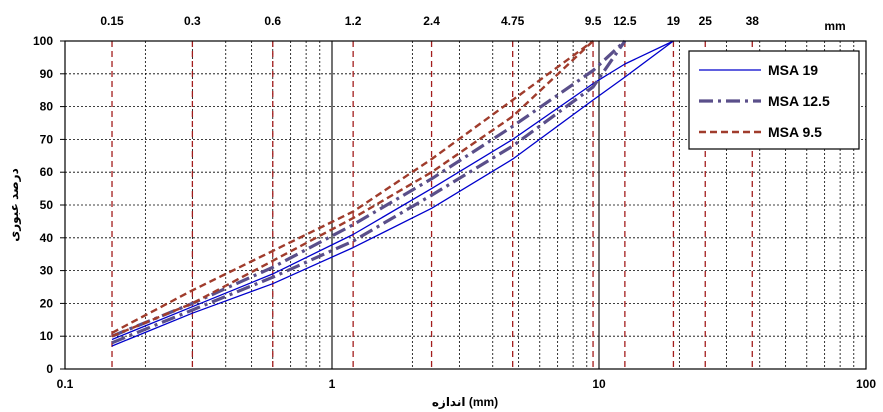  What do you see at coordinates (272, 21) in the screenshot?
I see `sieve-size-label: 0.6` at bounding box center [272, 21].